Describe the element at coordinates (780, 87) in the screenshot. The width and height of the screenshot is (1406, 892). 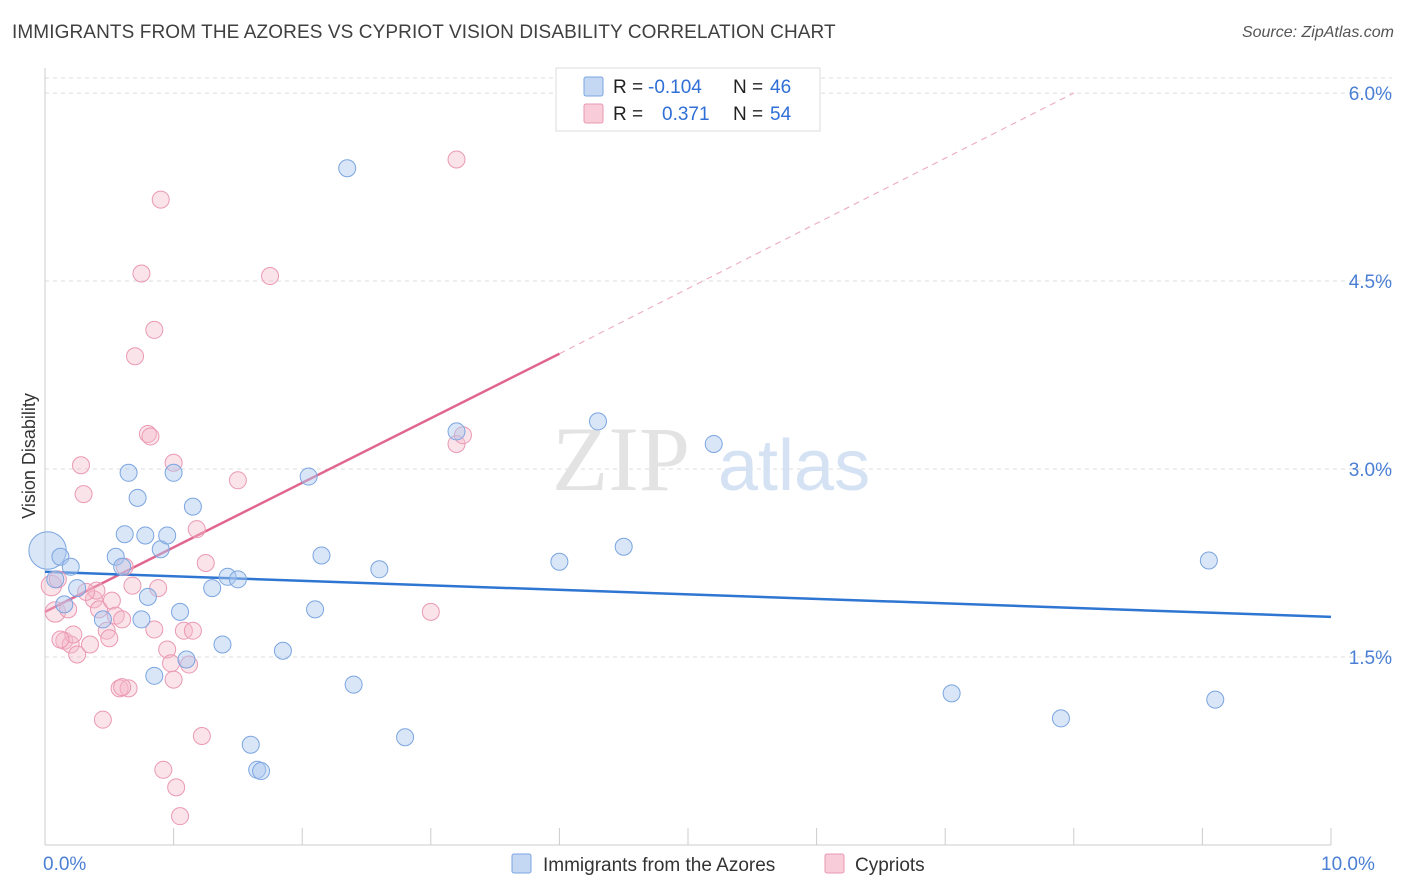
I see `legend-n-value-azores: 46` at that location.